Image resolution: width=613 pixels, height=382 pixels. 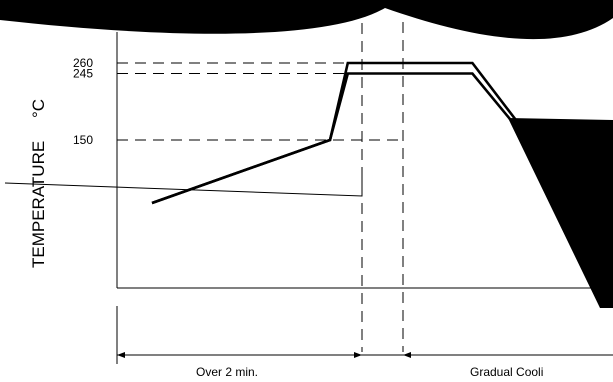 What do you see at coordinates (83, 63) in the screenshot?
I see `y-tick-260: 260` at bounding box center [83, 63].